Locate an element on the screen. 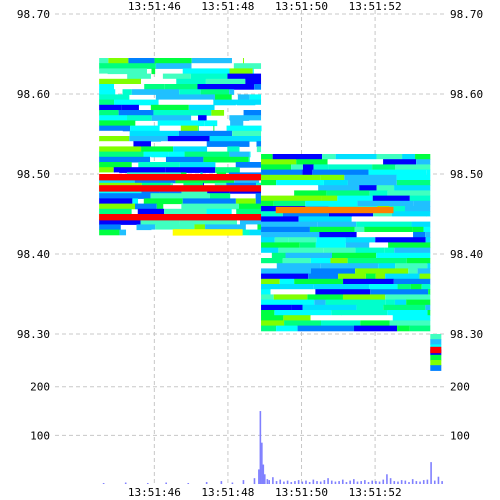 The image size is (500, 500). x-tick-label-top: 13:51:52 is located at coordinates (375, 6).